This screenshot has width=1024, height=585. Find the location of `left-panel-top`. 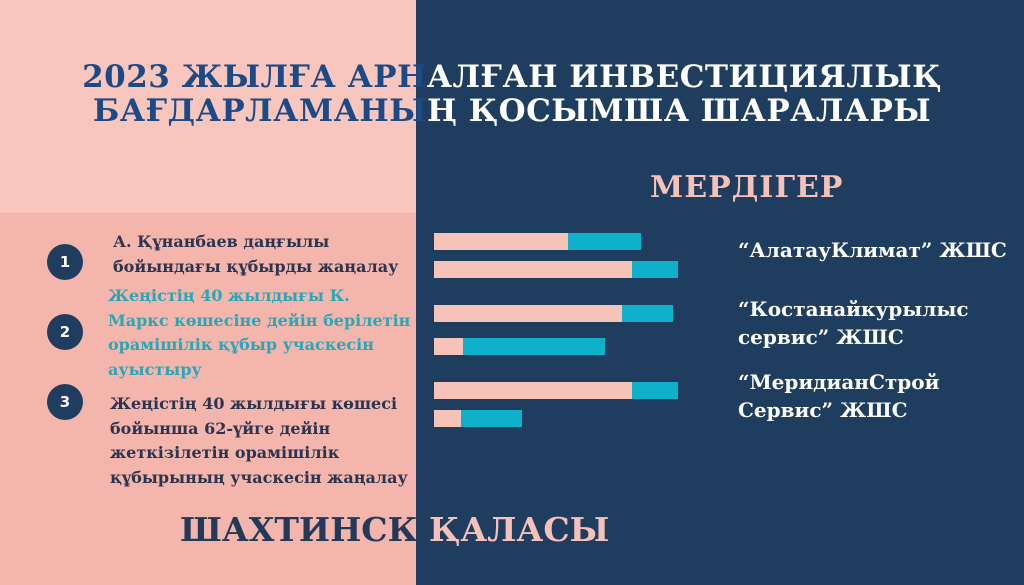

left-panel-top is located at coordinates (208, 106).